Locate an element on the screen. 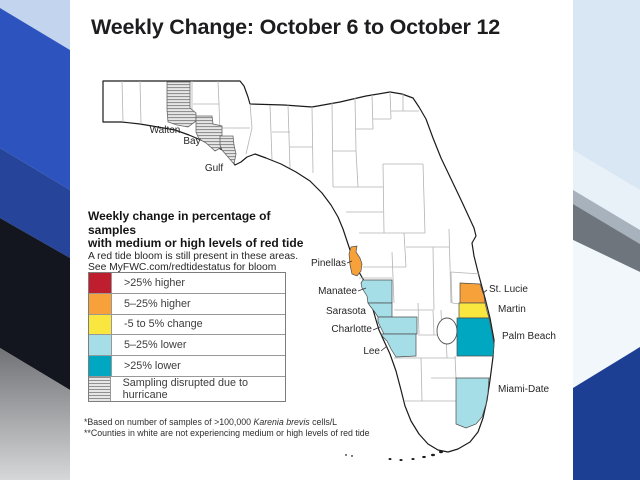 The height and width of the screenshot is (480, 640). legend-row-sampling-disrupted: Sampling disrupted due to hurricane is located at coordinates (187, 388).